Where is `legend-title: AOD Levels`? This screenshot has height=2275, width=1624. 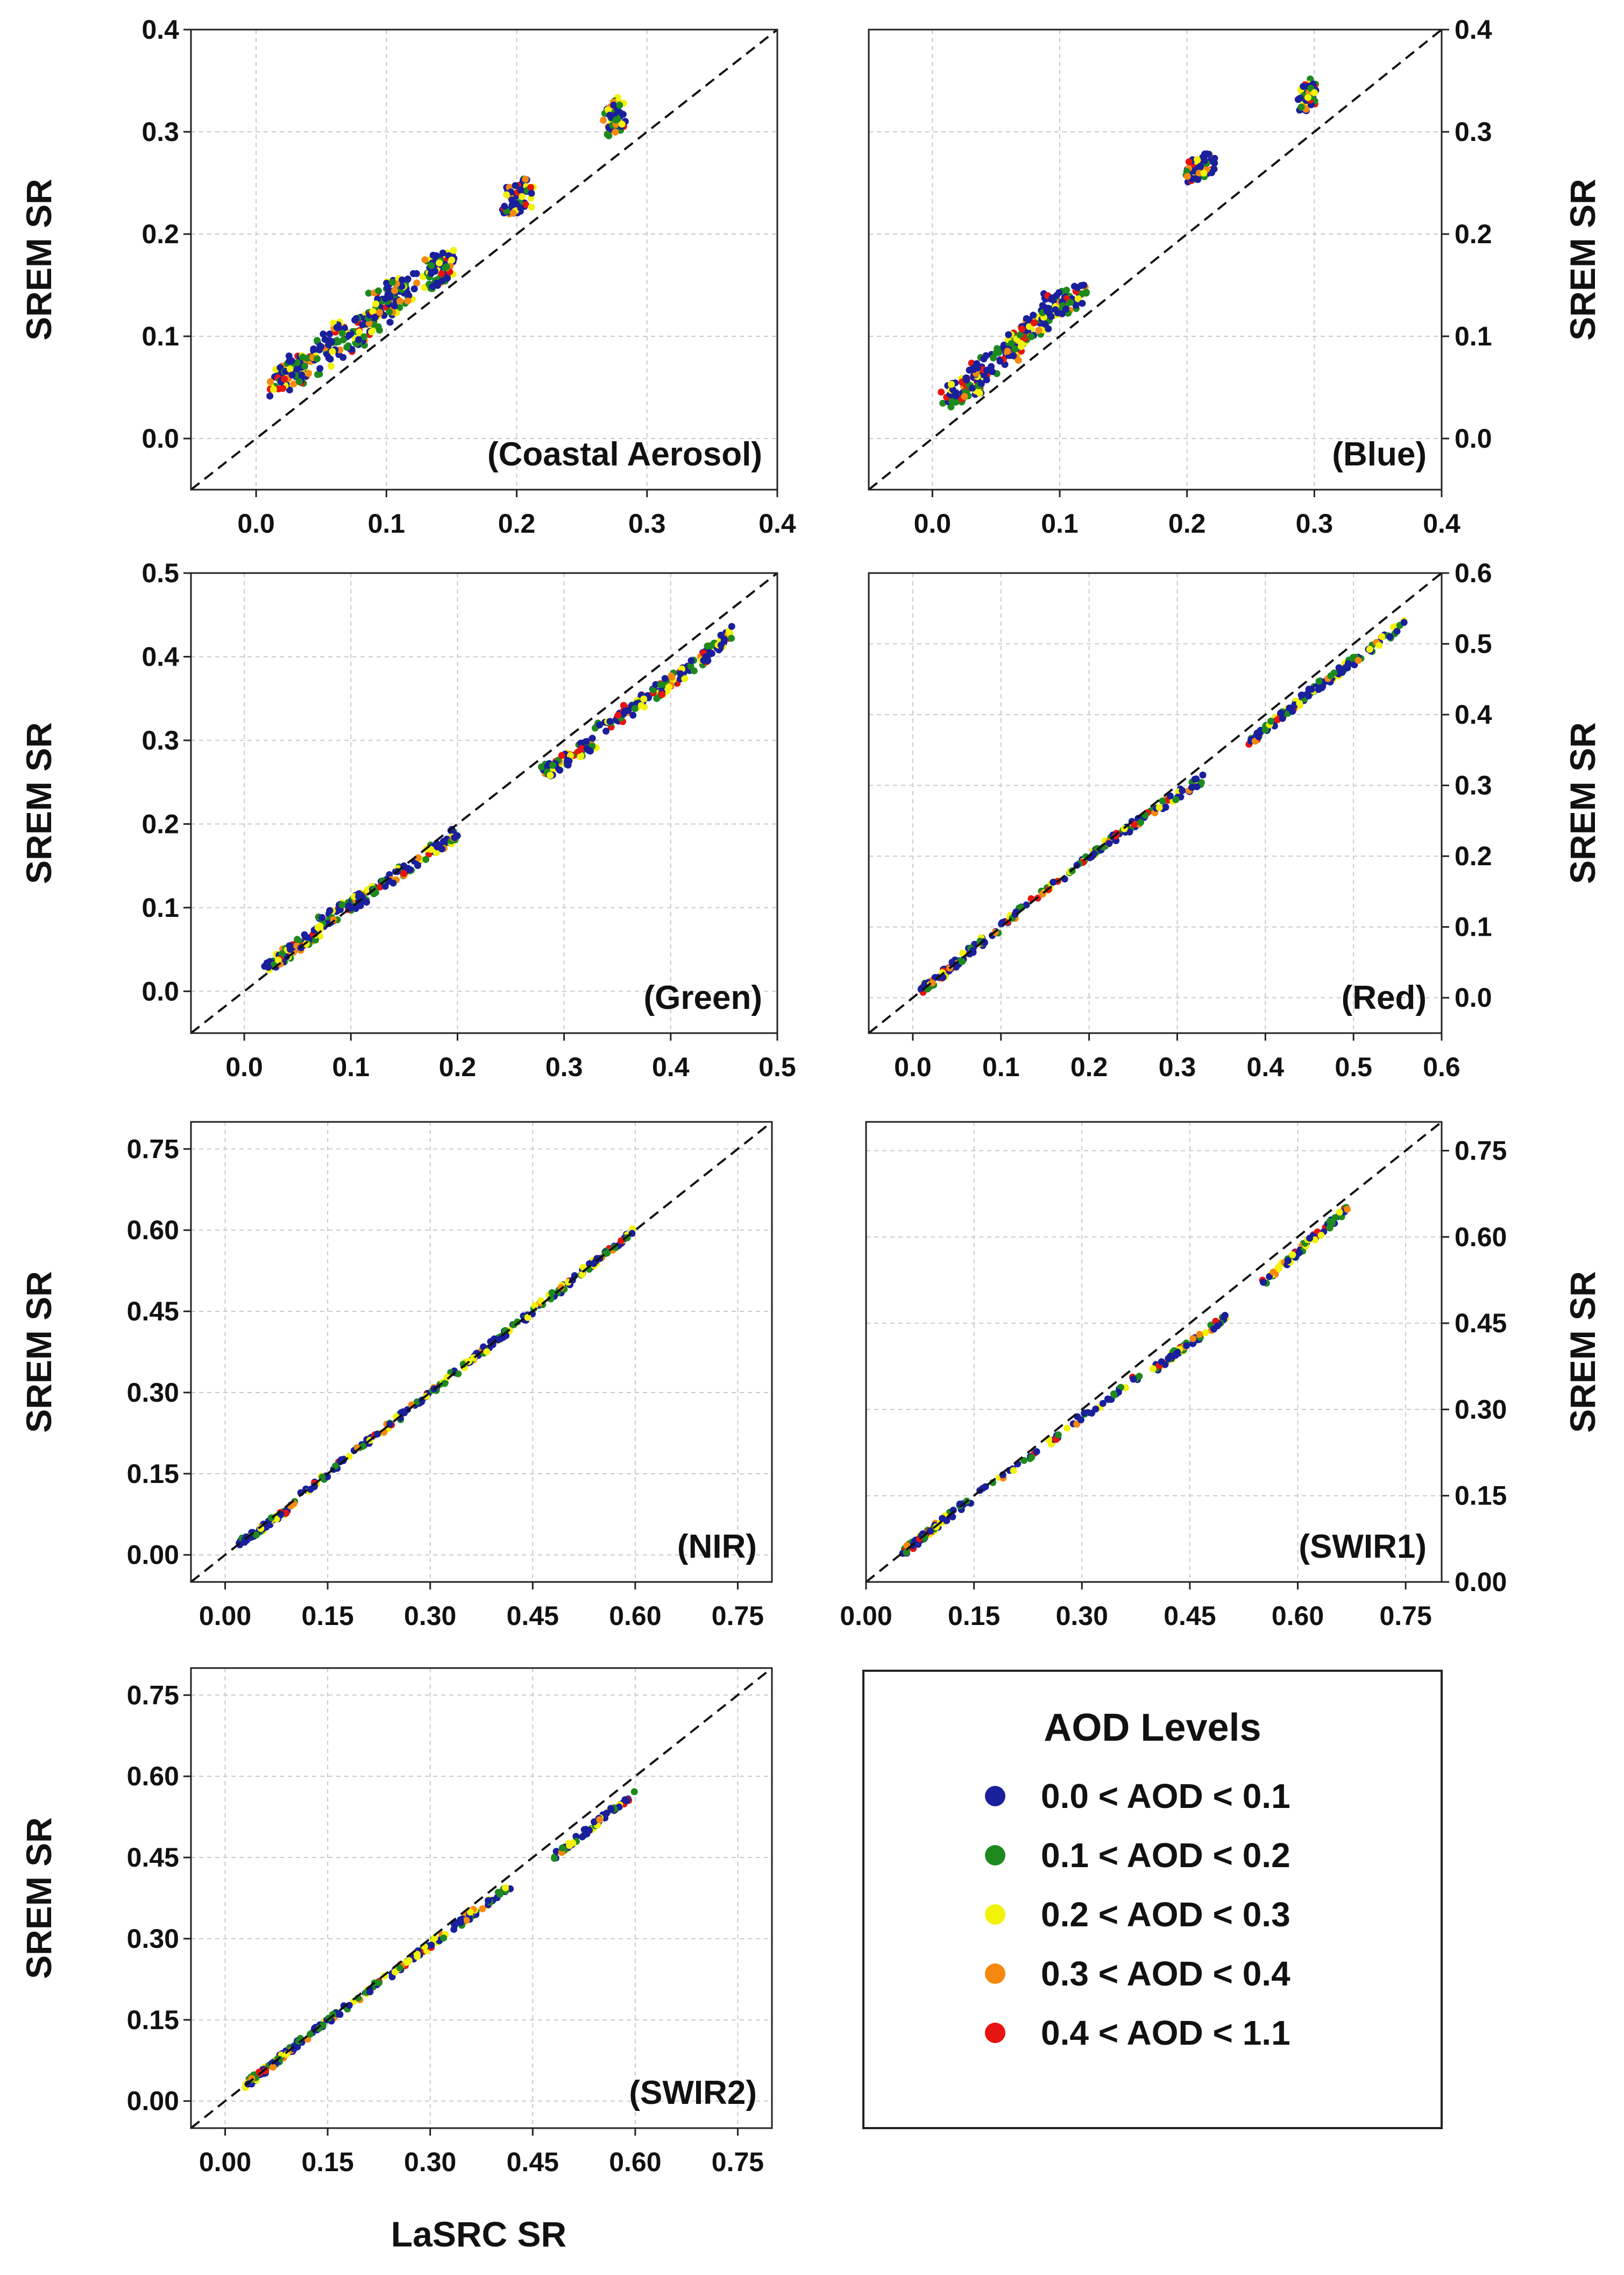
legend-title: AOD Levels is located at coordinates (1152, 1727).